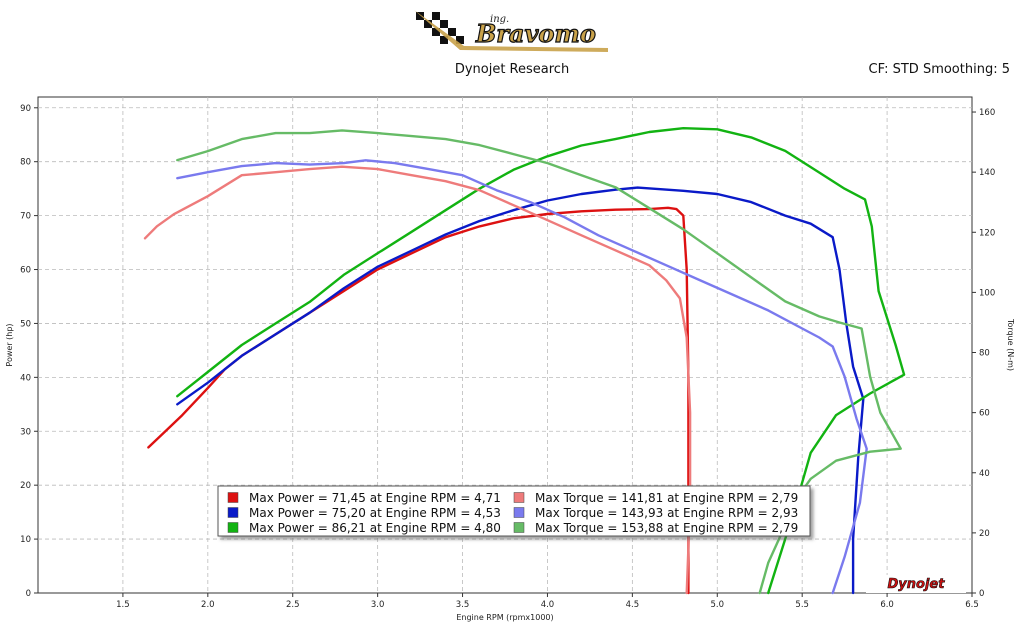 Image resolution: width=1024 pixels, height=640 pixels. Describe the element at coordinates (25, 432) in the screenshot. I see `left-tick-label: 30` at that location.